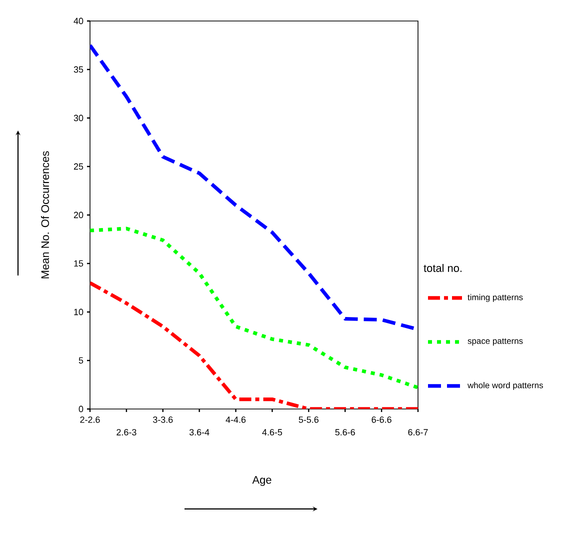  I want to click on x-tick-label: 6-6.6, so click(382, 419).